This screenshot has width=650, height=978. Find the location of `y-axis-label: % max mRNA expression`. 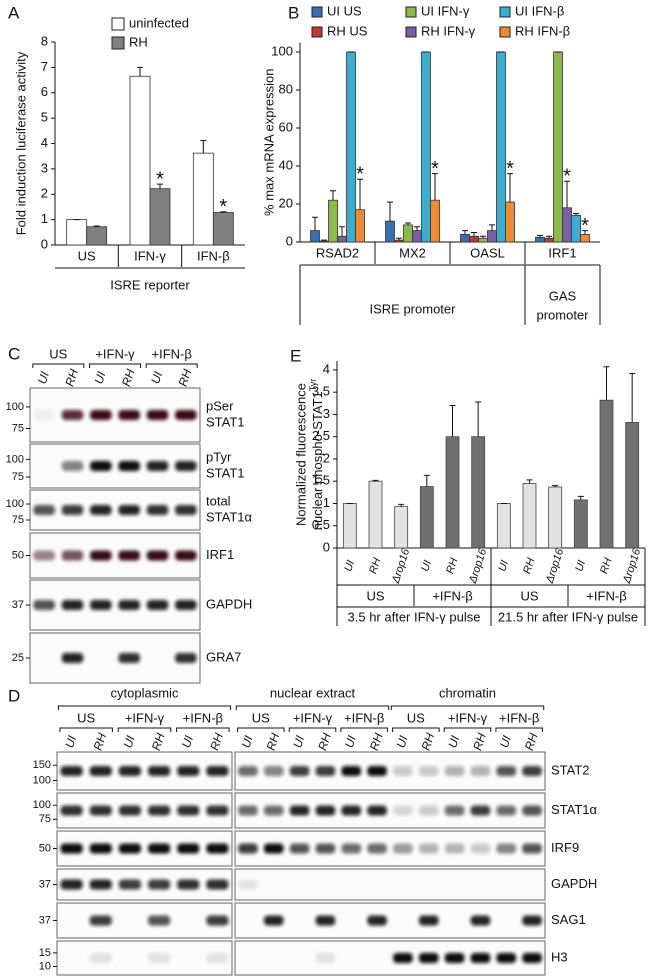

y-axis-label: % max mRNA expression is located at coordinates (268, 142).